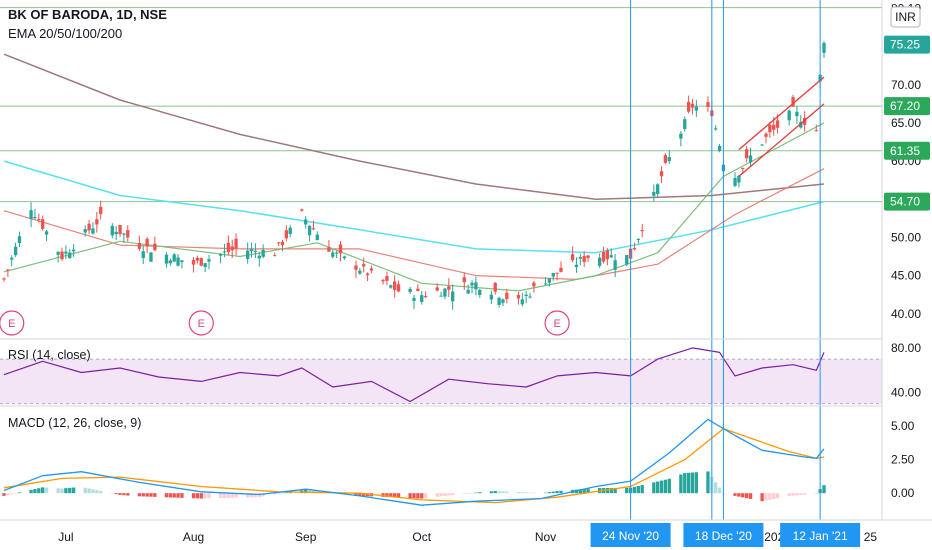  I want to click on currency-button-frame, so click(905, 17).